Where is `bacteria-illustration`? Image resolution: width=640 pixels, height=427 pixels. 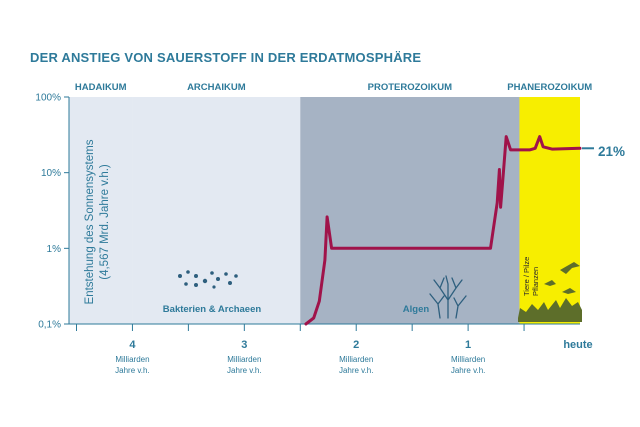 bacteria-illustration is located at coordinates (208, 279).